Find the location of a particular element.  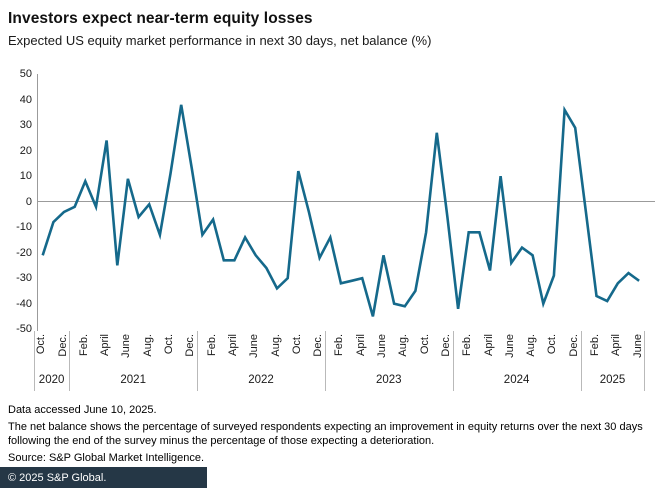

zero-gridline is located at coordinates (346, 201).